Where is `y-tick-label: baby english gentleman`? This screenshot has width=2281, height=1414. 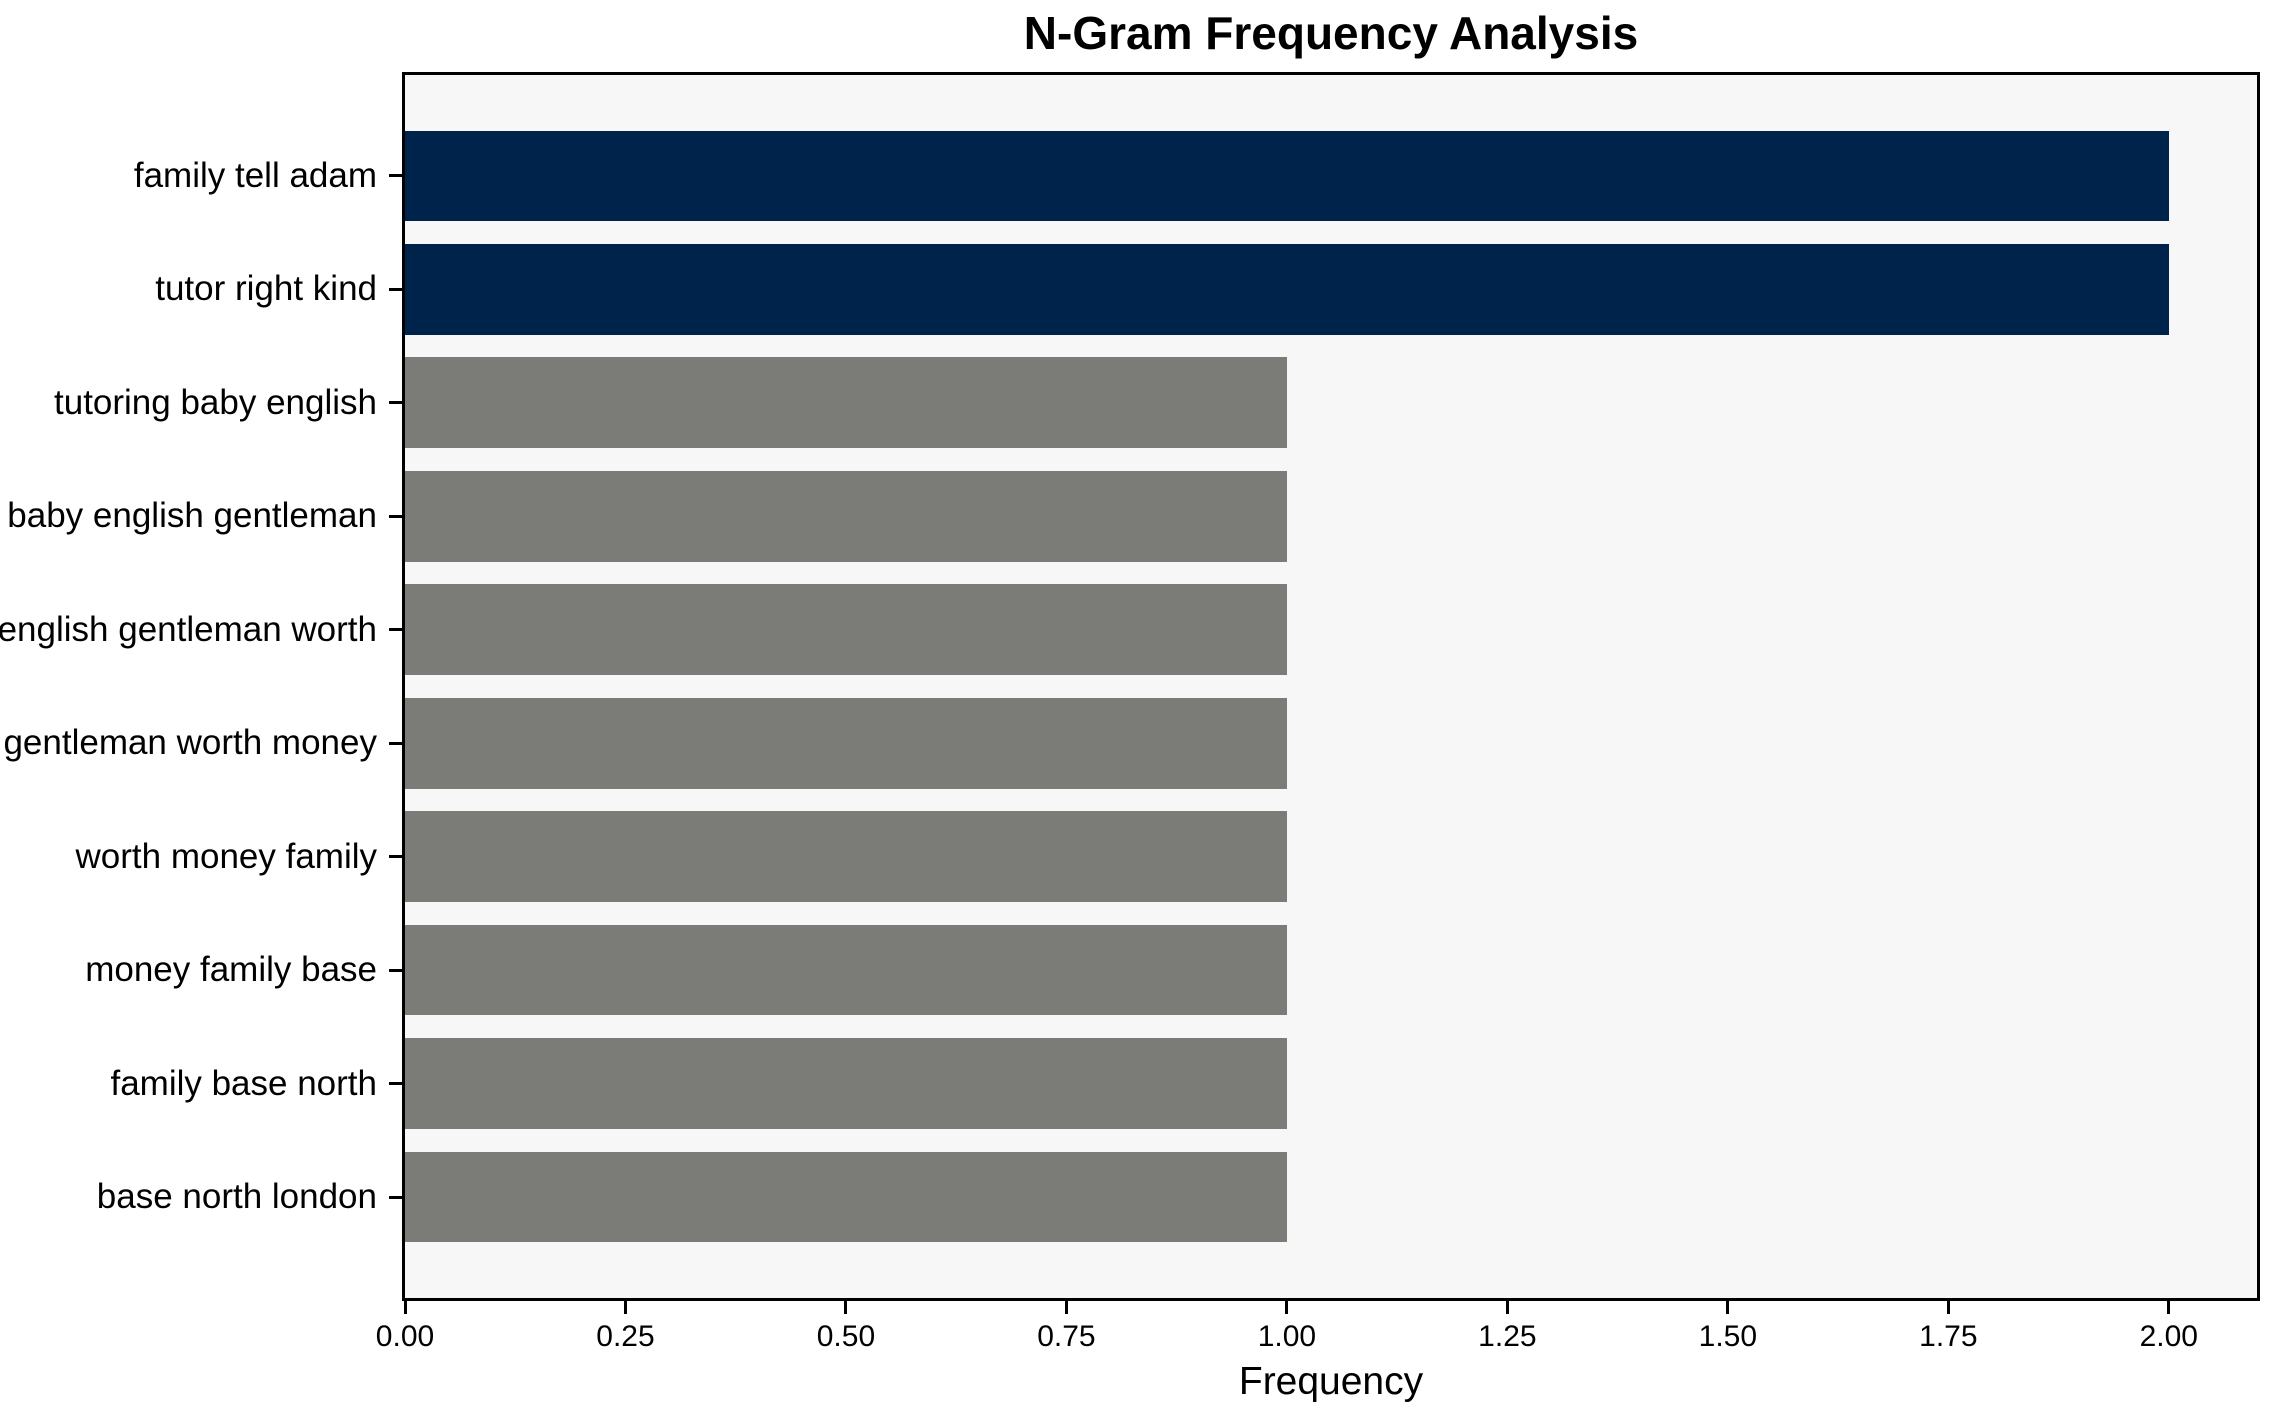 y-tick-label: baby english gentleman is located at coordinates (192, 516).